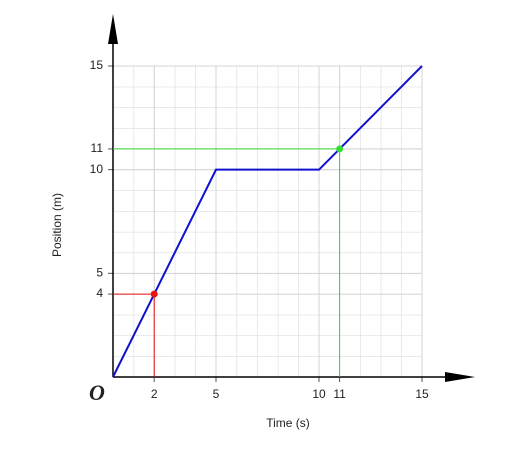 This screenshot has width=524, height=461. What do you see at coordinates (99, 273) in the screenshot?
I see `y-tick-label: 5` at bounding box center [99, 273].